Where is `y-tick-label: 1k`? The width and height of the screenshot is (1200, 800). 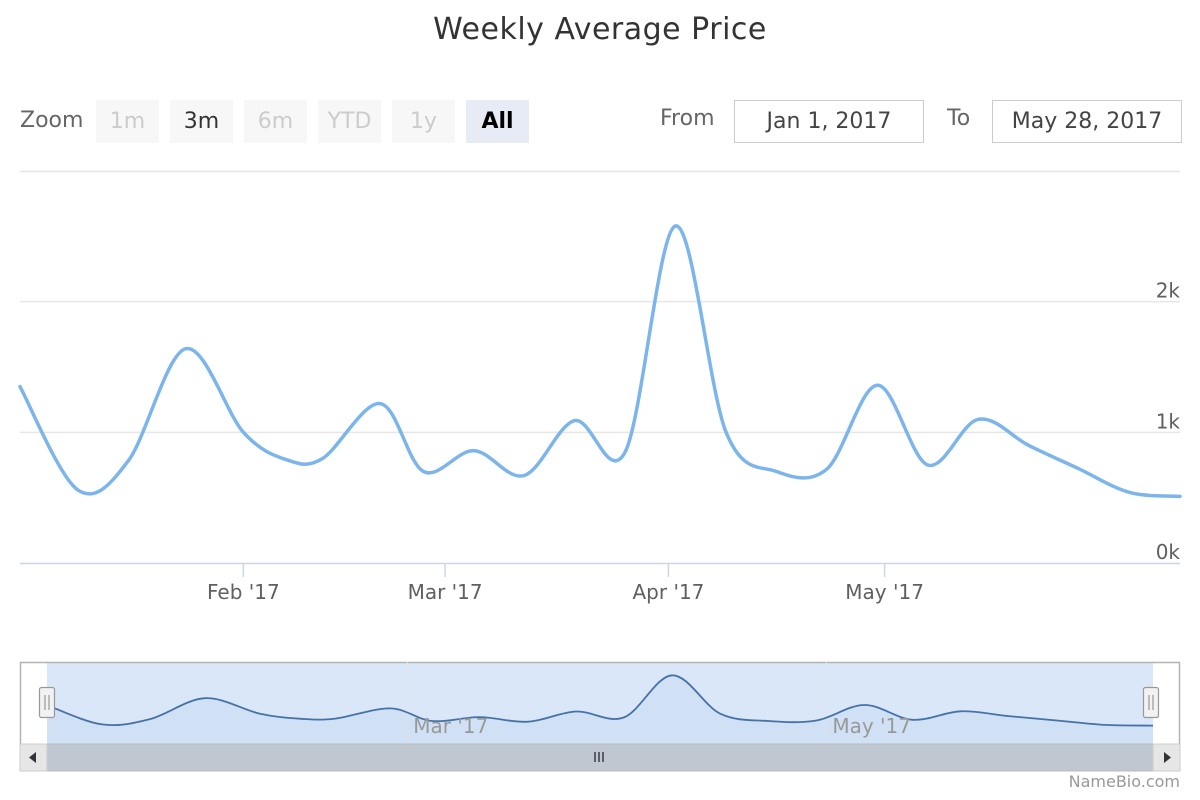 y-tick-label: 1k is located at coordinates (1168, 421).